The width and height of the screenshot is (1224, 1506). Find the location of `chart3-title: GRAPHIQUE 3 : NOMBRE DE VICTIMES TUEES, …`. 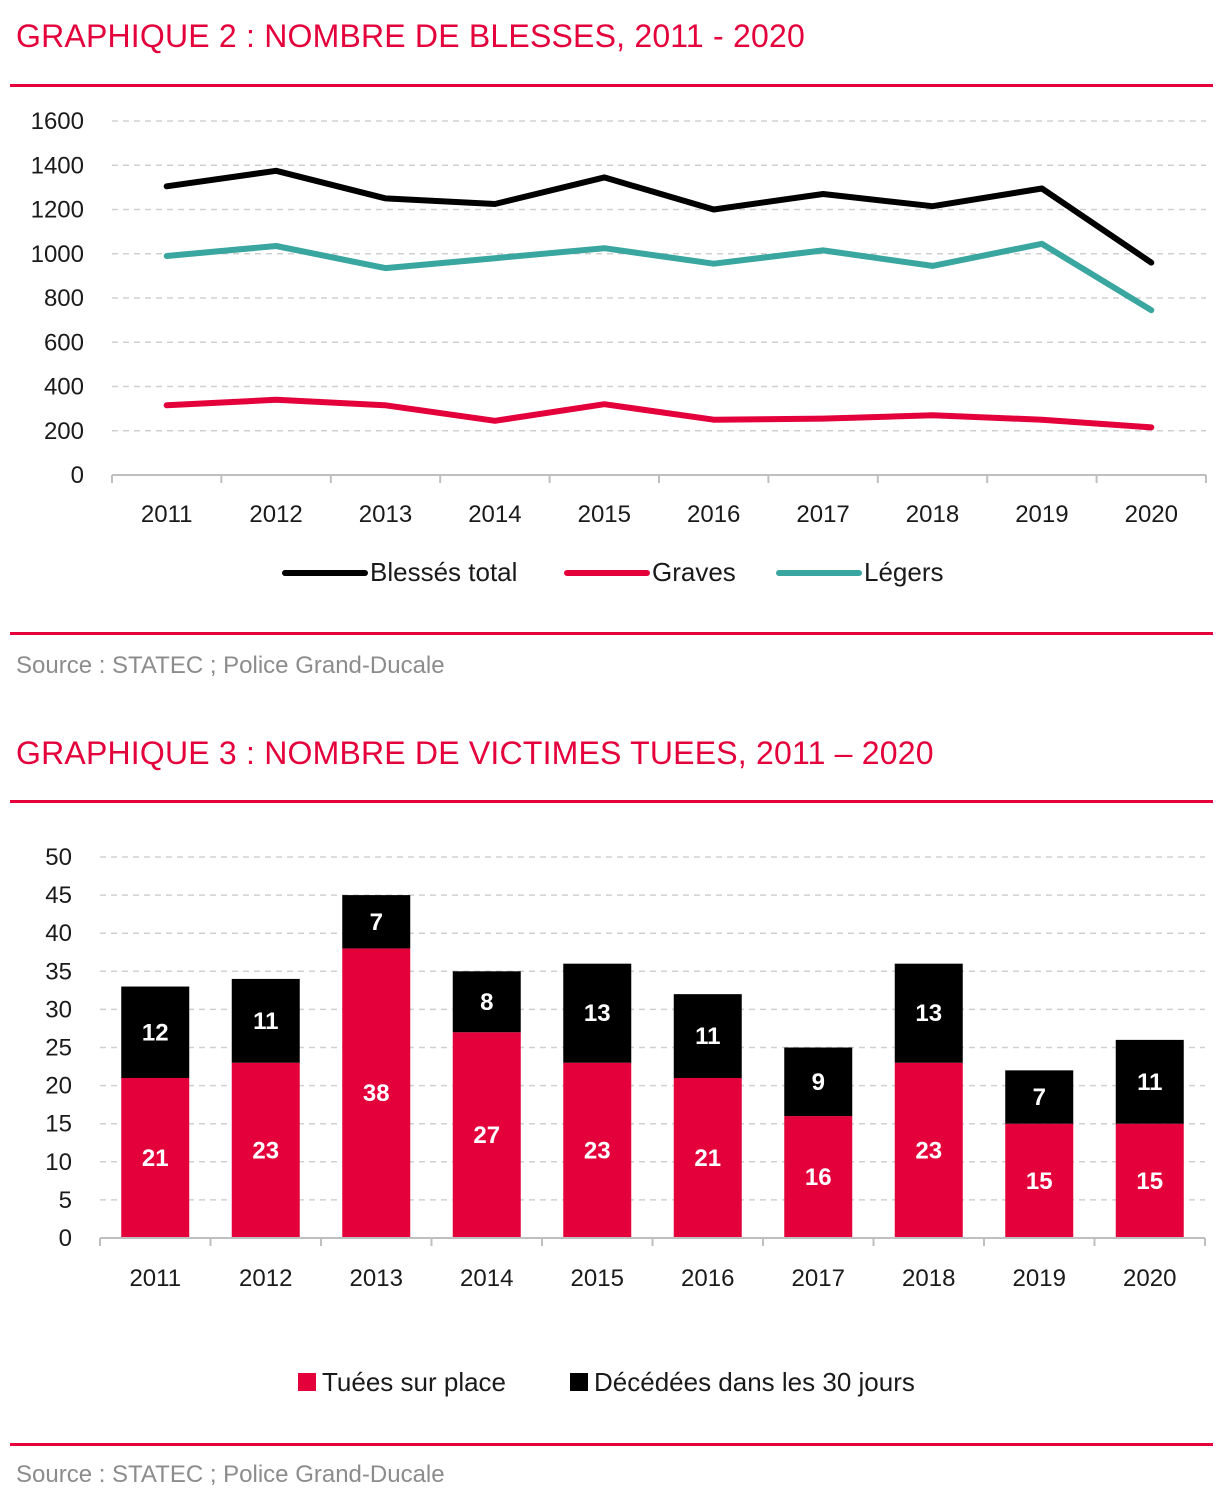

chart3-title: GRAPHIQUE 3 : NOMBRE DE VICTIMES TUEES, … is located at coordinates (475, 753).